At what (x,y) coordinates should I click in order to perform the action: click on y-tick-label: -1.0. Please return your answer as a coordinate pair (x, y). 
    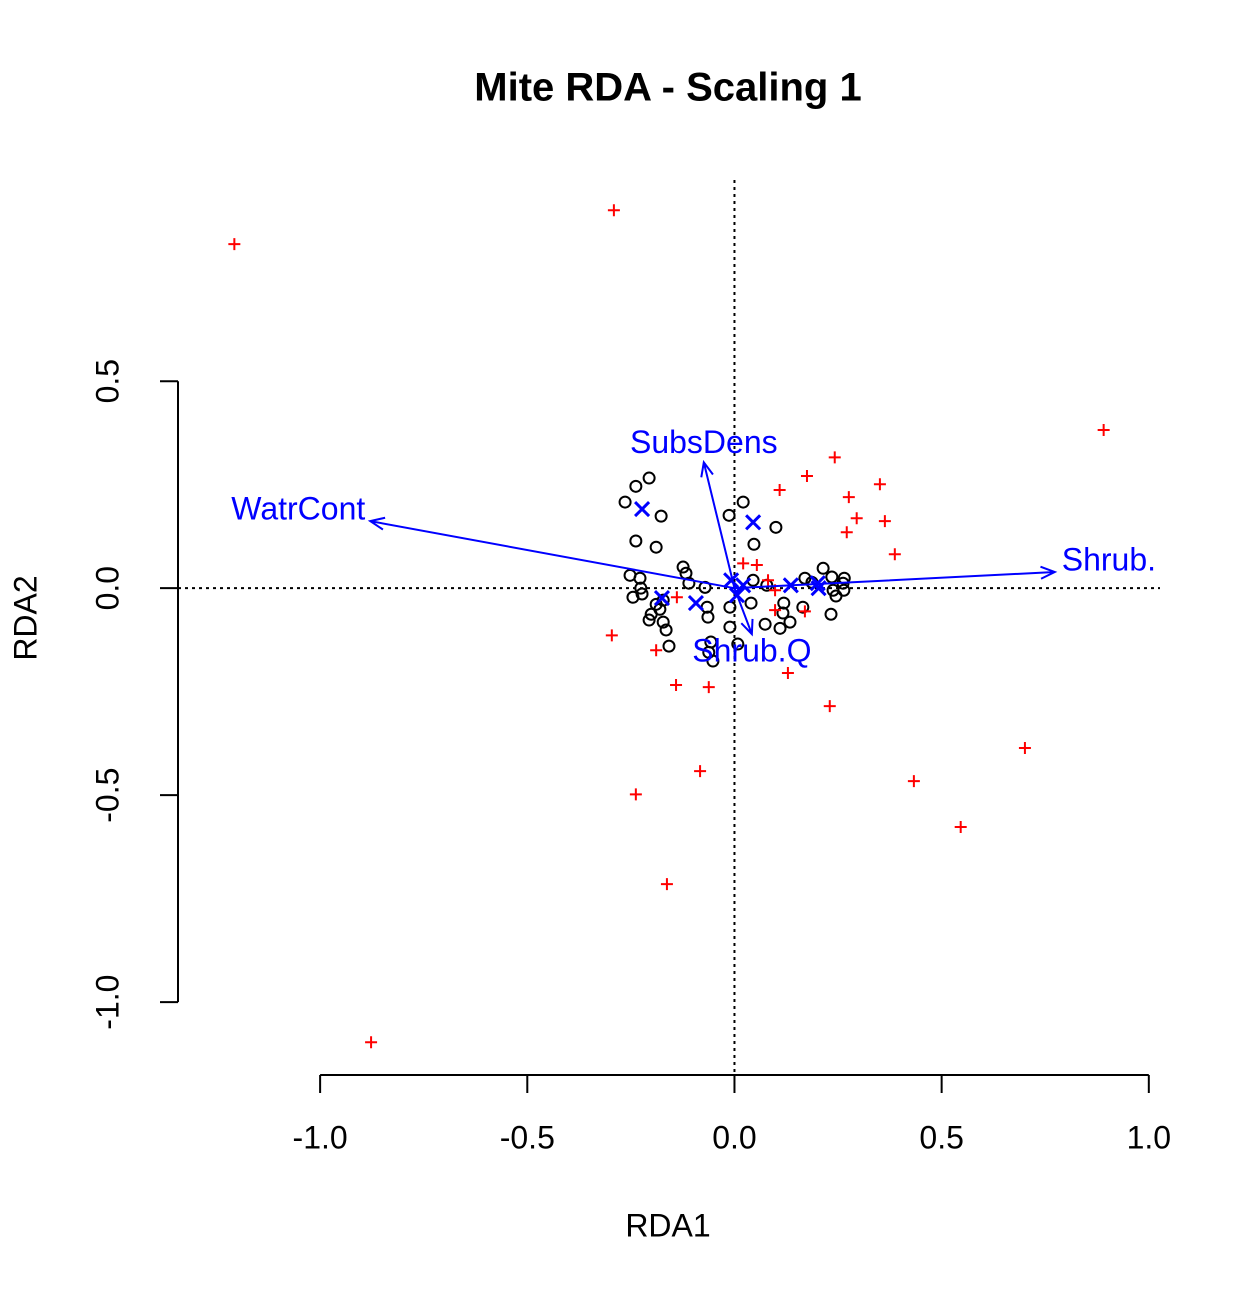
    Looking at the image, I should click on (107, 1002).